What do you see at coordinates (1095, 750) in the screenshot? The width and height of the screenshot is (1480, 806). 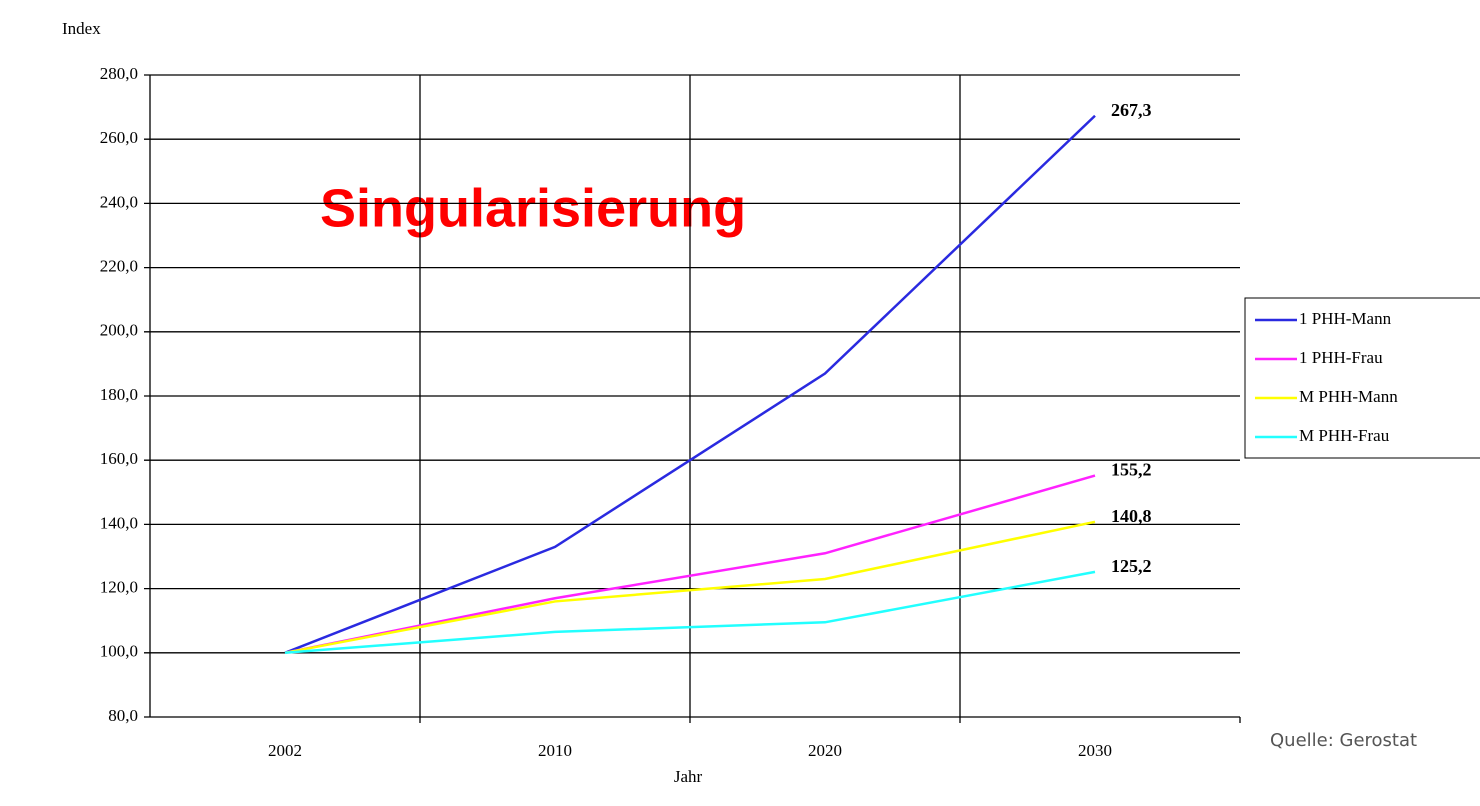 I see `x-tick-label: 2030` at bounding box center [1095, 750].